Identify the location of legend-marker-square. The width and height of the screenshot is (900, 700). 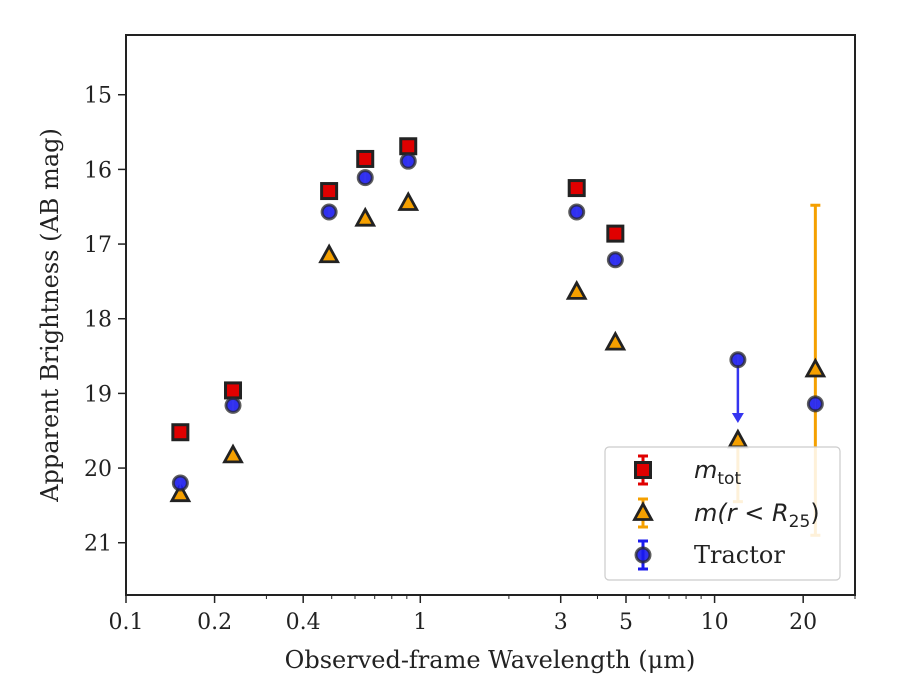
(643, 470).